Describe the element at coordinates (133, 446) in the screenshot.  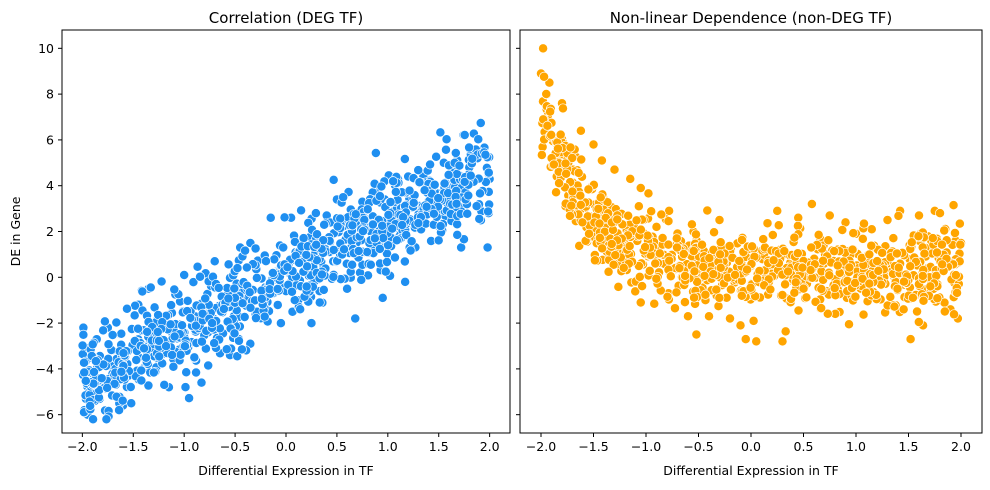
I see `left-x-tick-label: −1.5` at that location.